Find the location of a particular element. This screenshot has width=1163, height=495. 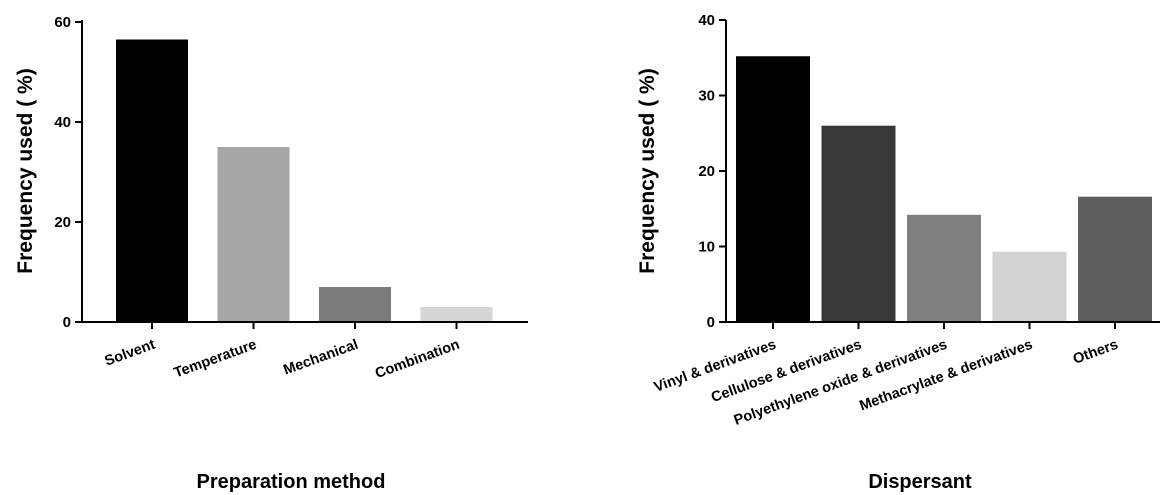

x-tick-label: Mechanical is located at coordinates (320, 358).